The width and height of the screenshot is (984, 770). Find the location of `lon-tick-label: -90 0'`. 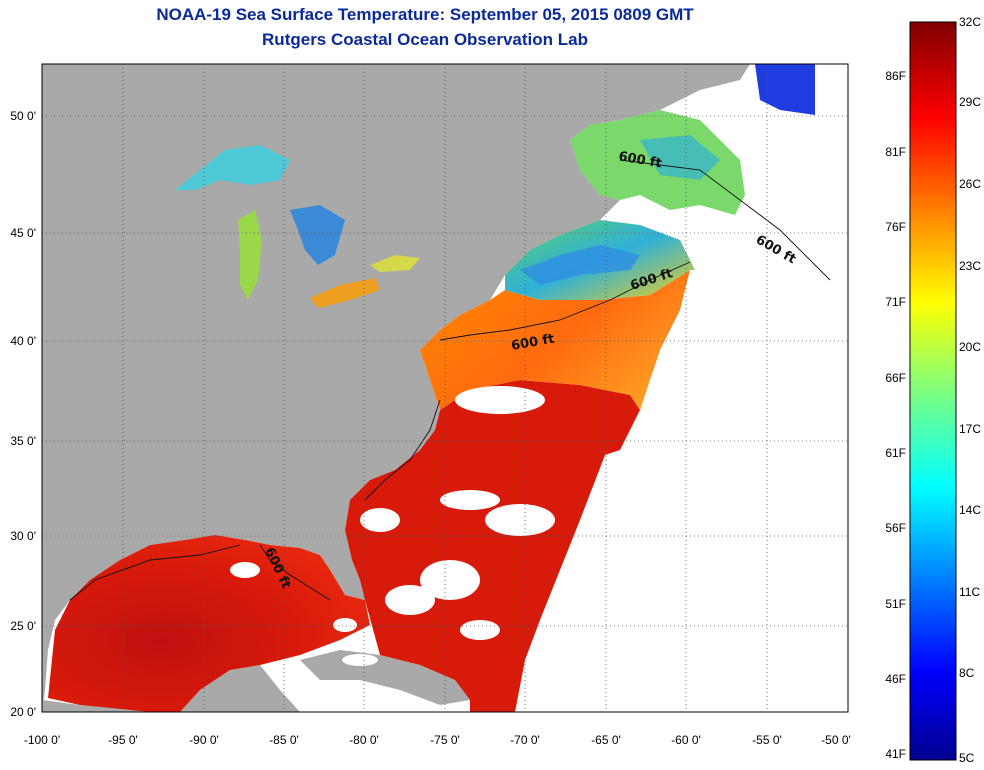

lon-tick-label: -90 0' is located at coordinates (204, 740).